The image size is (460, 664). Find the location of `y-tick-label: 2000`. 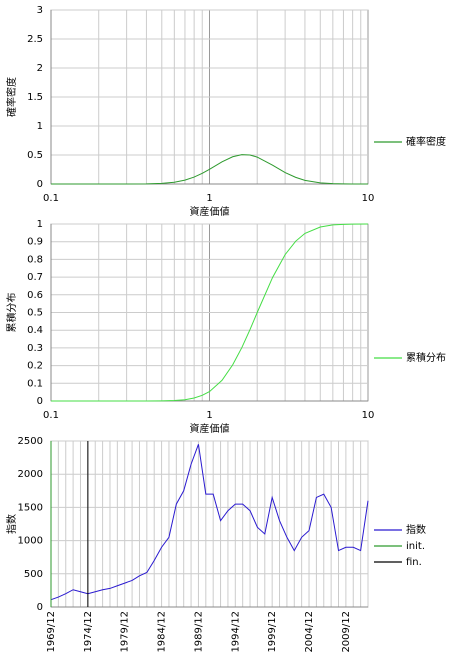

y-tick-label: 2000 is located at coordinates (30, 474).